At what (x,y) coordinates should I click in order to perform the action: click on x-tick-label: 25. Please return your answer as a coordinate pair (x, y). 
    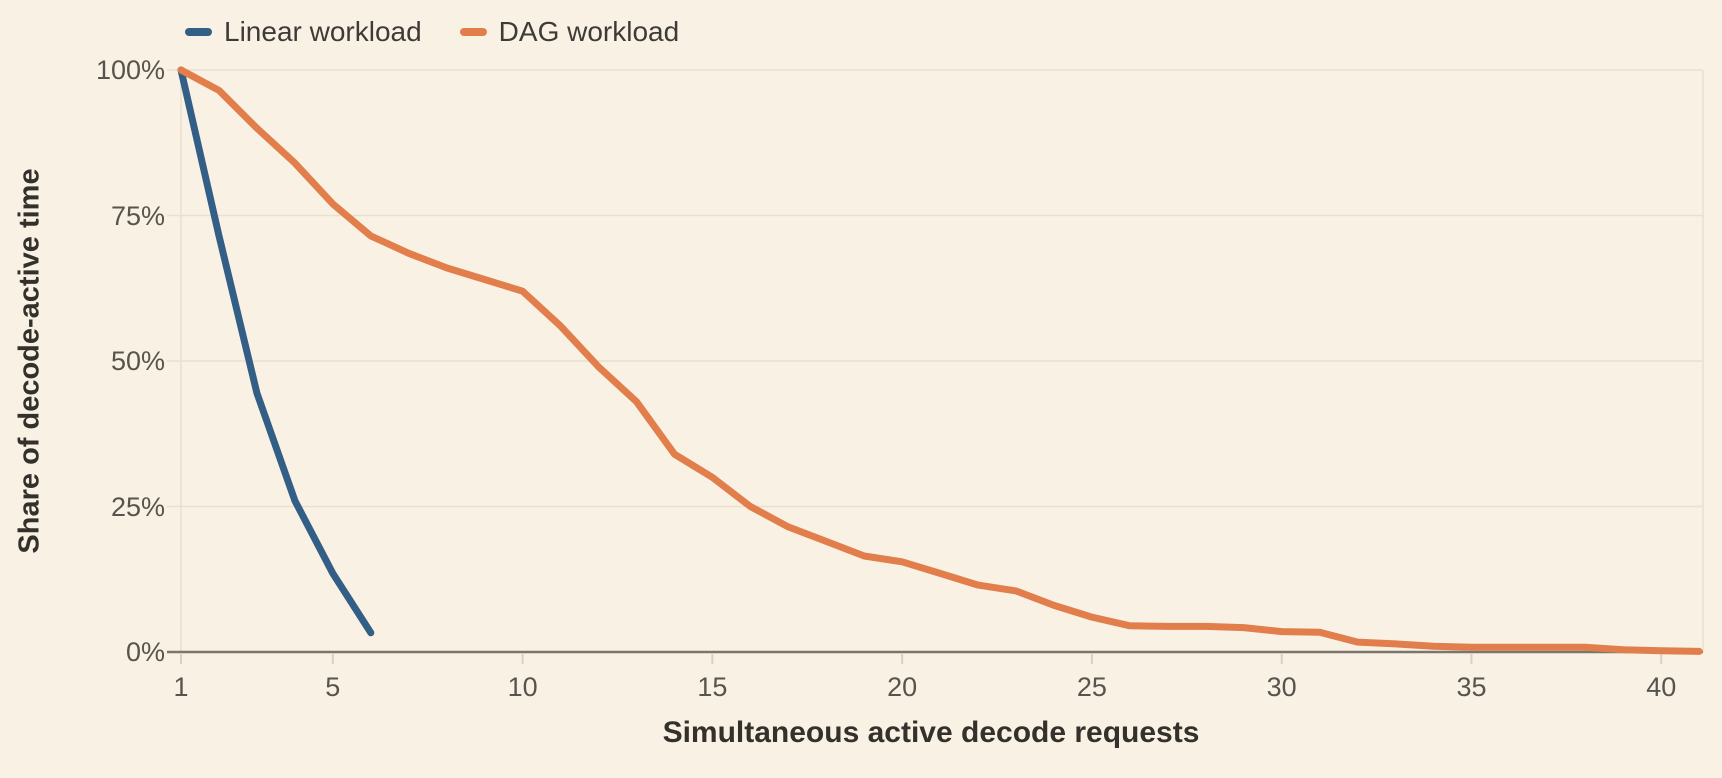
    Looking at the image, I should click on (1091, 687).